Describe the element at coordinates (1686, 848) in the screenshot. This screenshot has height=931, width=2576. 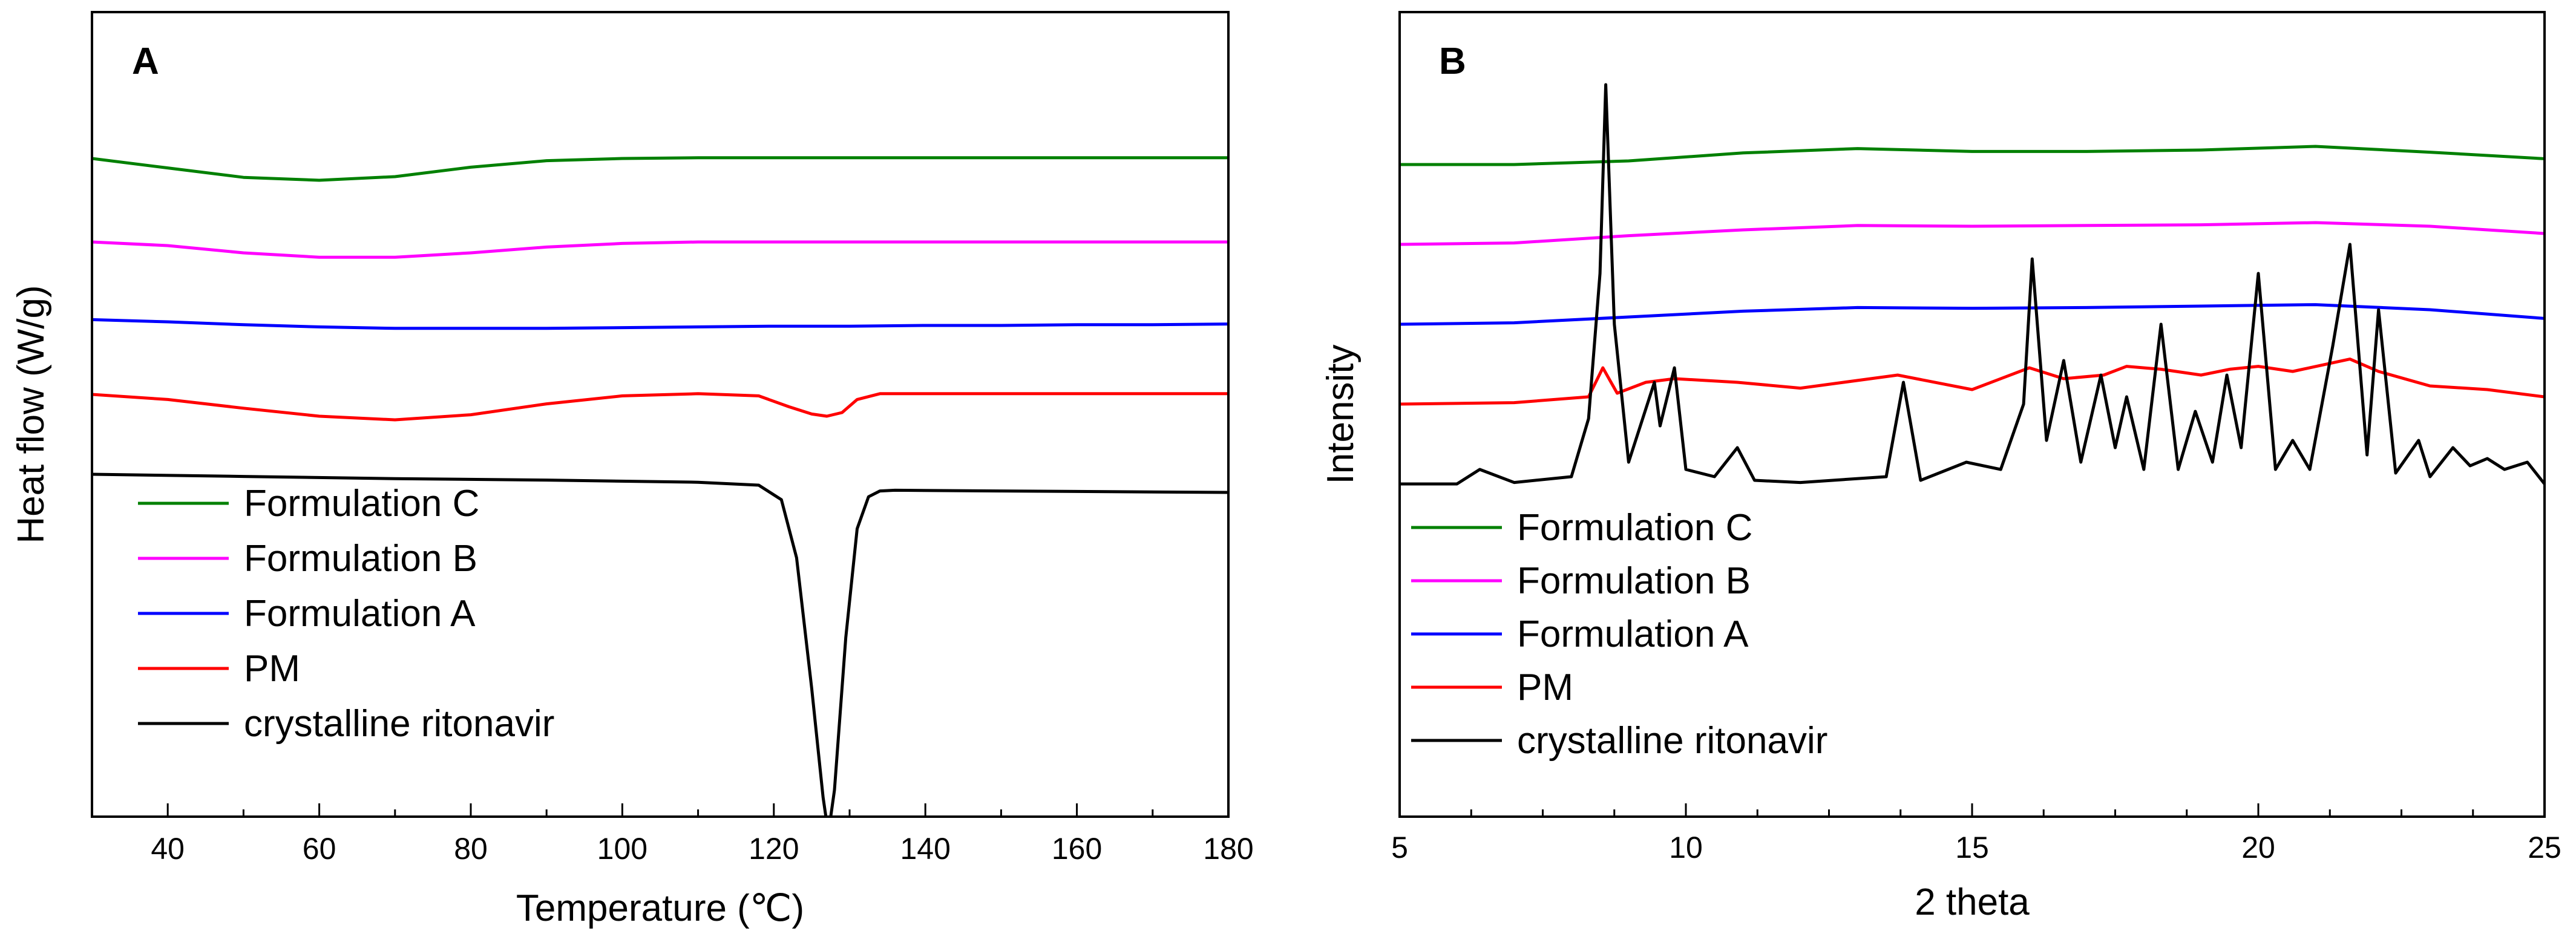
I see `panel-b-x-tick-label: 10` at that location.